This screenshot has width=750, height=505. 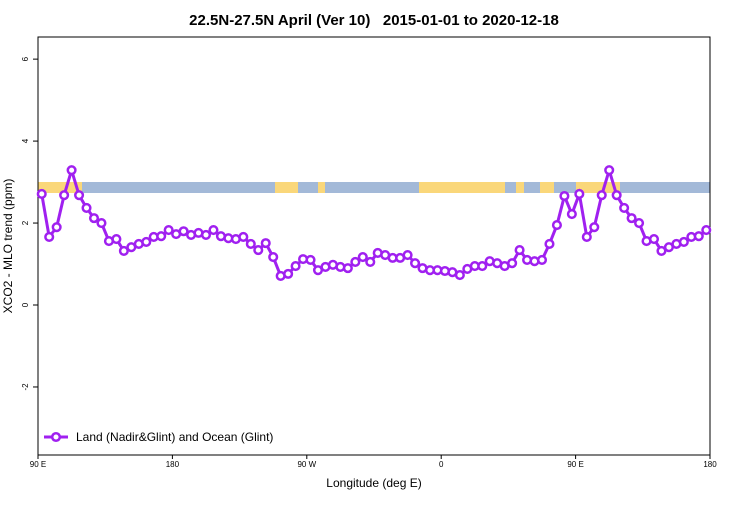 I want to click on legend-marker, so click(x=56, y=437).